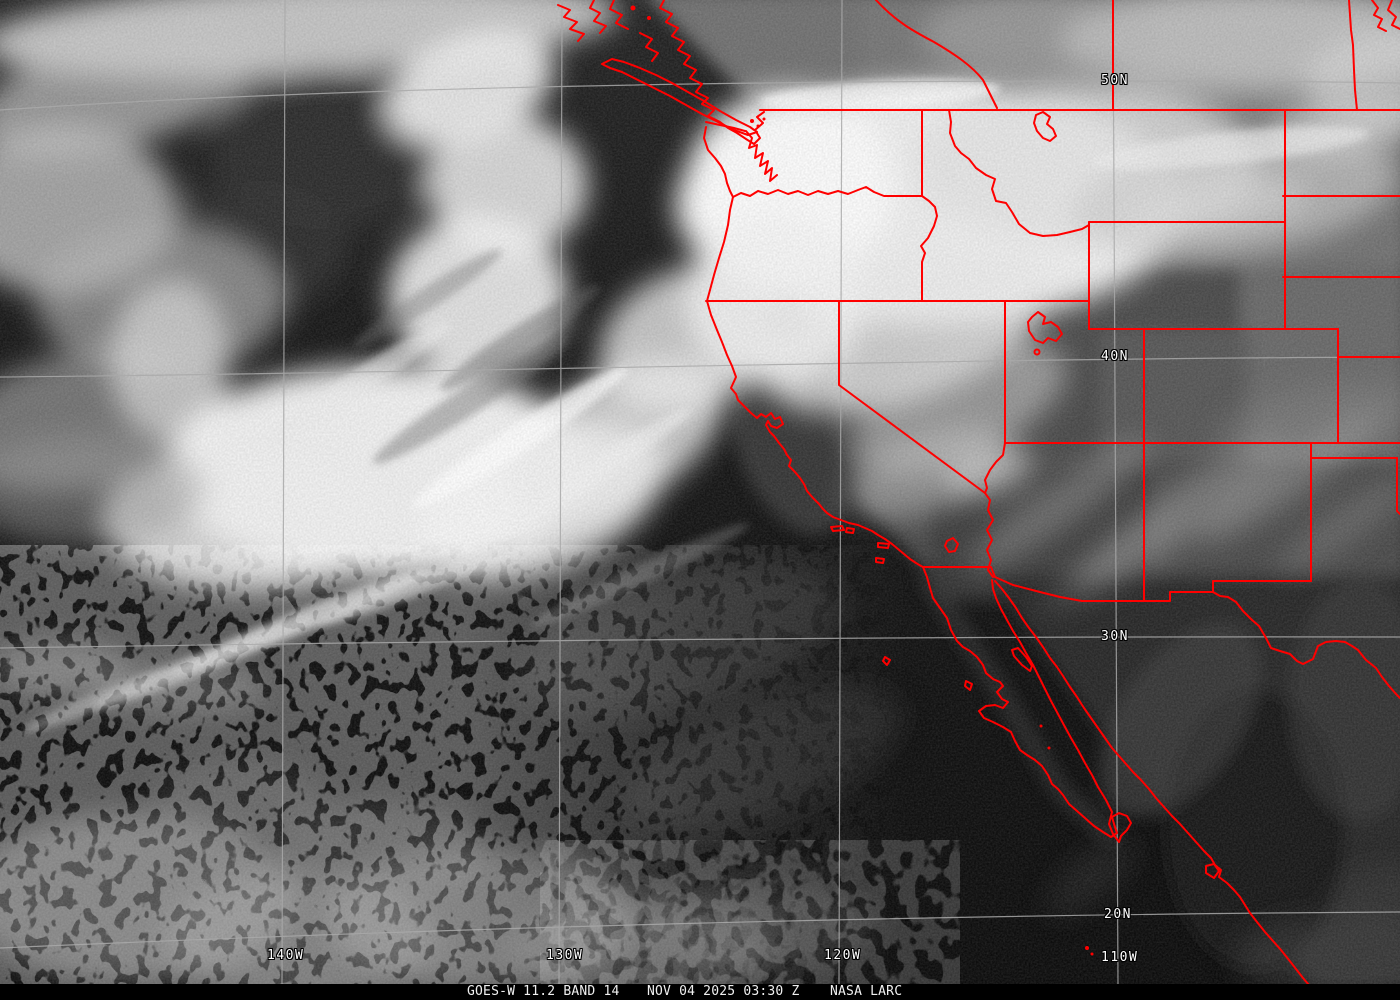  I want to click on manitoba-lakes, so click(1385, 16).